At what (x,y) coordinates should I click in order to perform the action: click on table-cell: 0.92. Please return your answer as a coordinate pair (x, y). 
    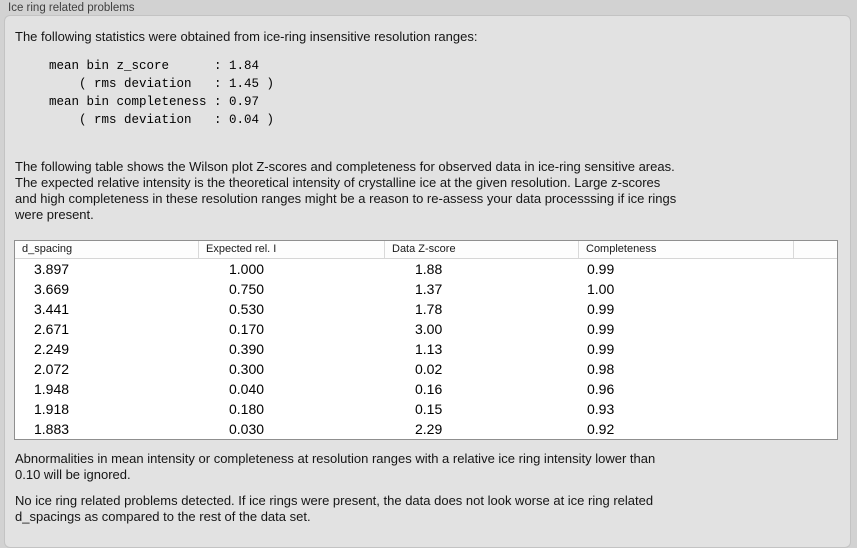
    Looking at the image, I should click on (601, 429).